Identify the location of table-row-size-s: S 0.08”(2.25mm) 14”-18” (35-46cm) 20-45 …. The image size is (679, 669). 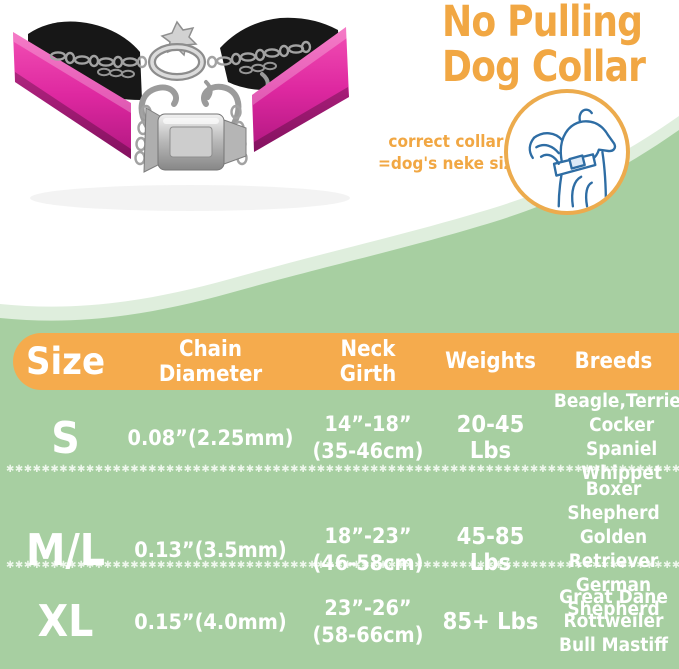
(339, 437).